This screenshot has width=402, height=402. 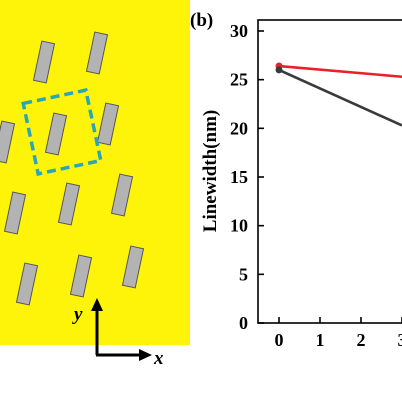 What do you see at coordinates (118, 333) in the screenshot?
I see `coordinate-axes: y x` at bounding box center [118, 333].